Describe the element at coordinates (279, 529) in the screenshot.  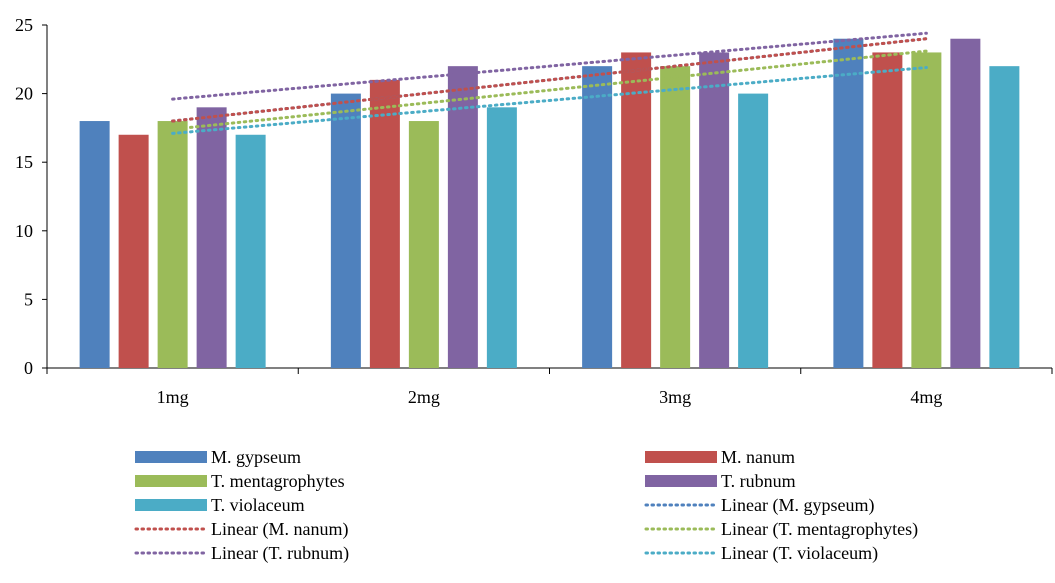
I see `legend-label: Linear (M. nanum)` at that location.